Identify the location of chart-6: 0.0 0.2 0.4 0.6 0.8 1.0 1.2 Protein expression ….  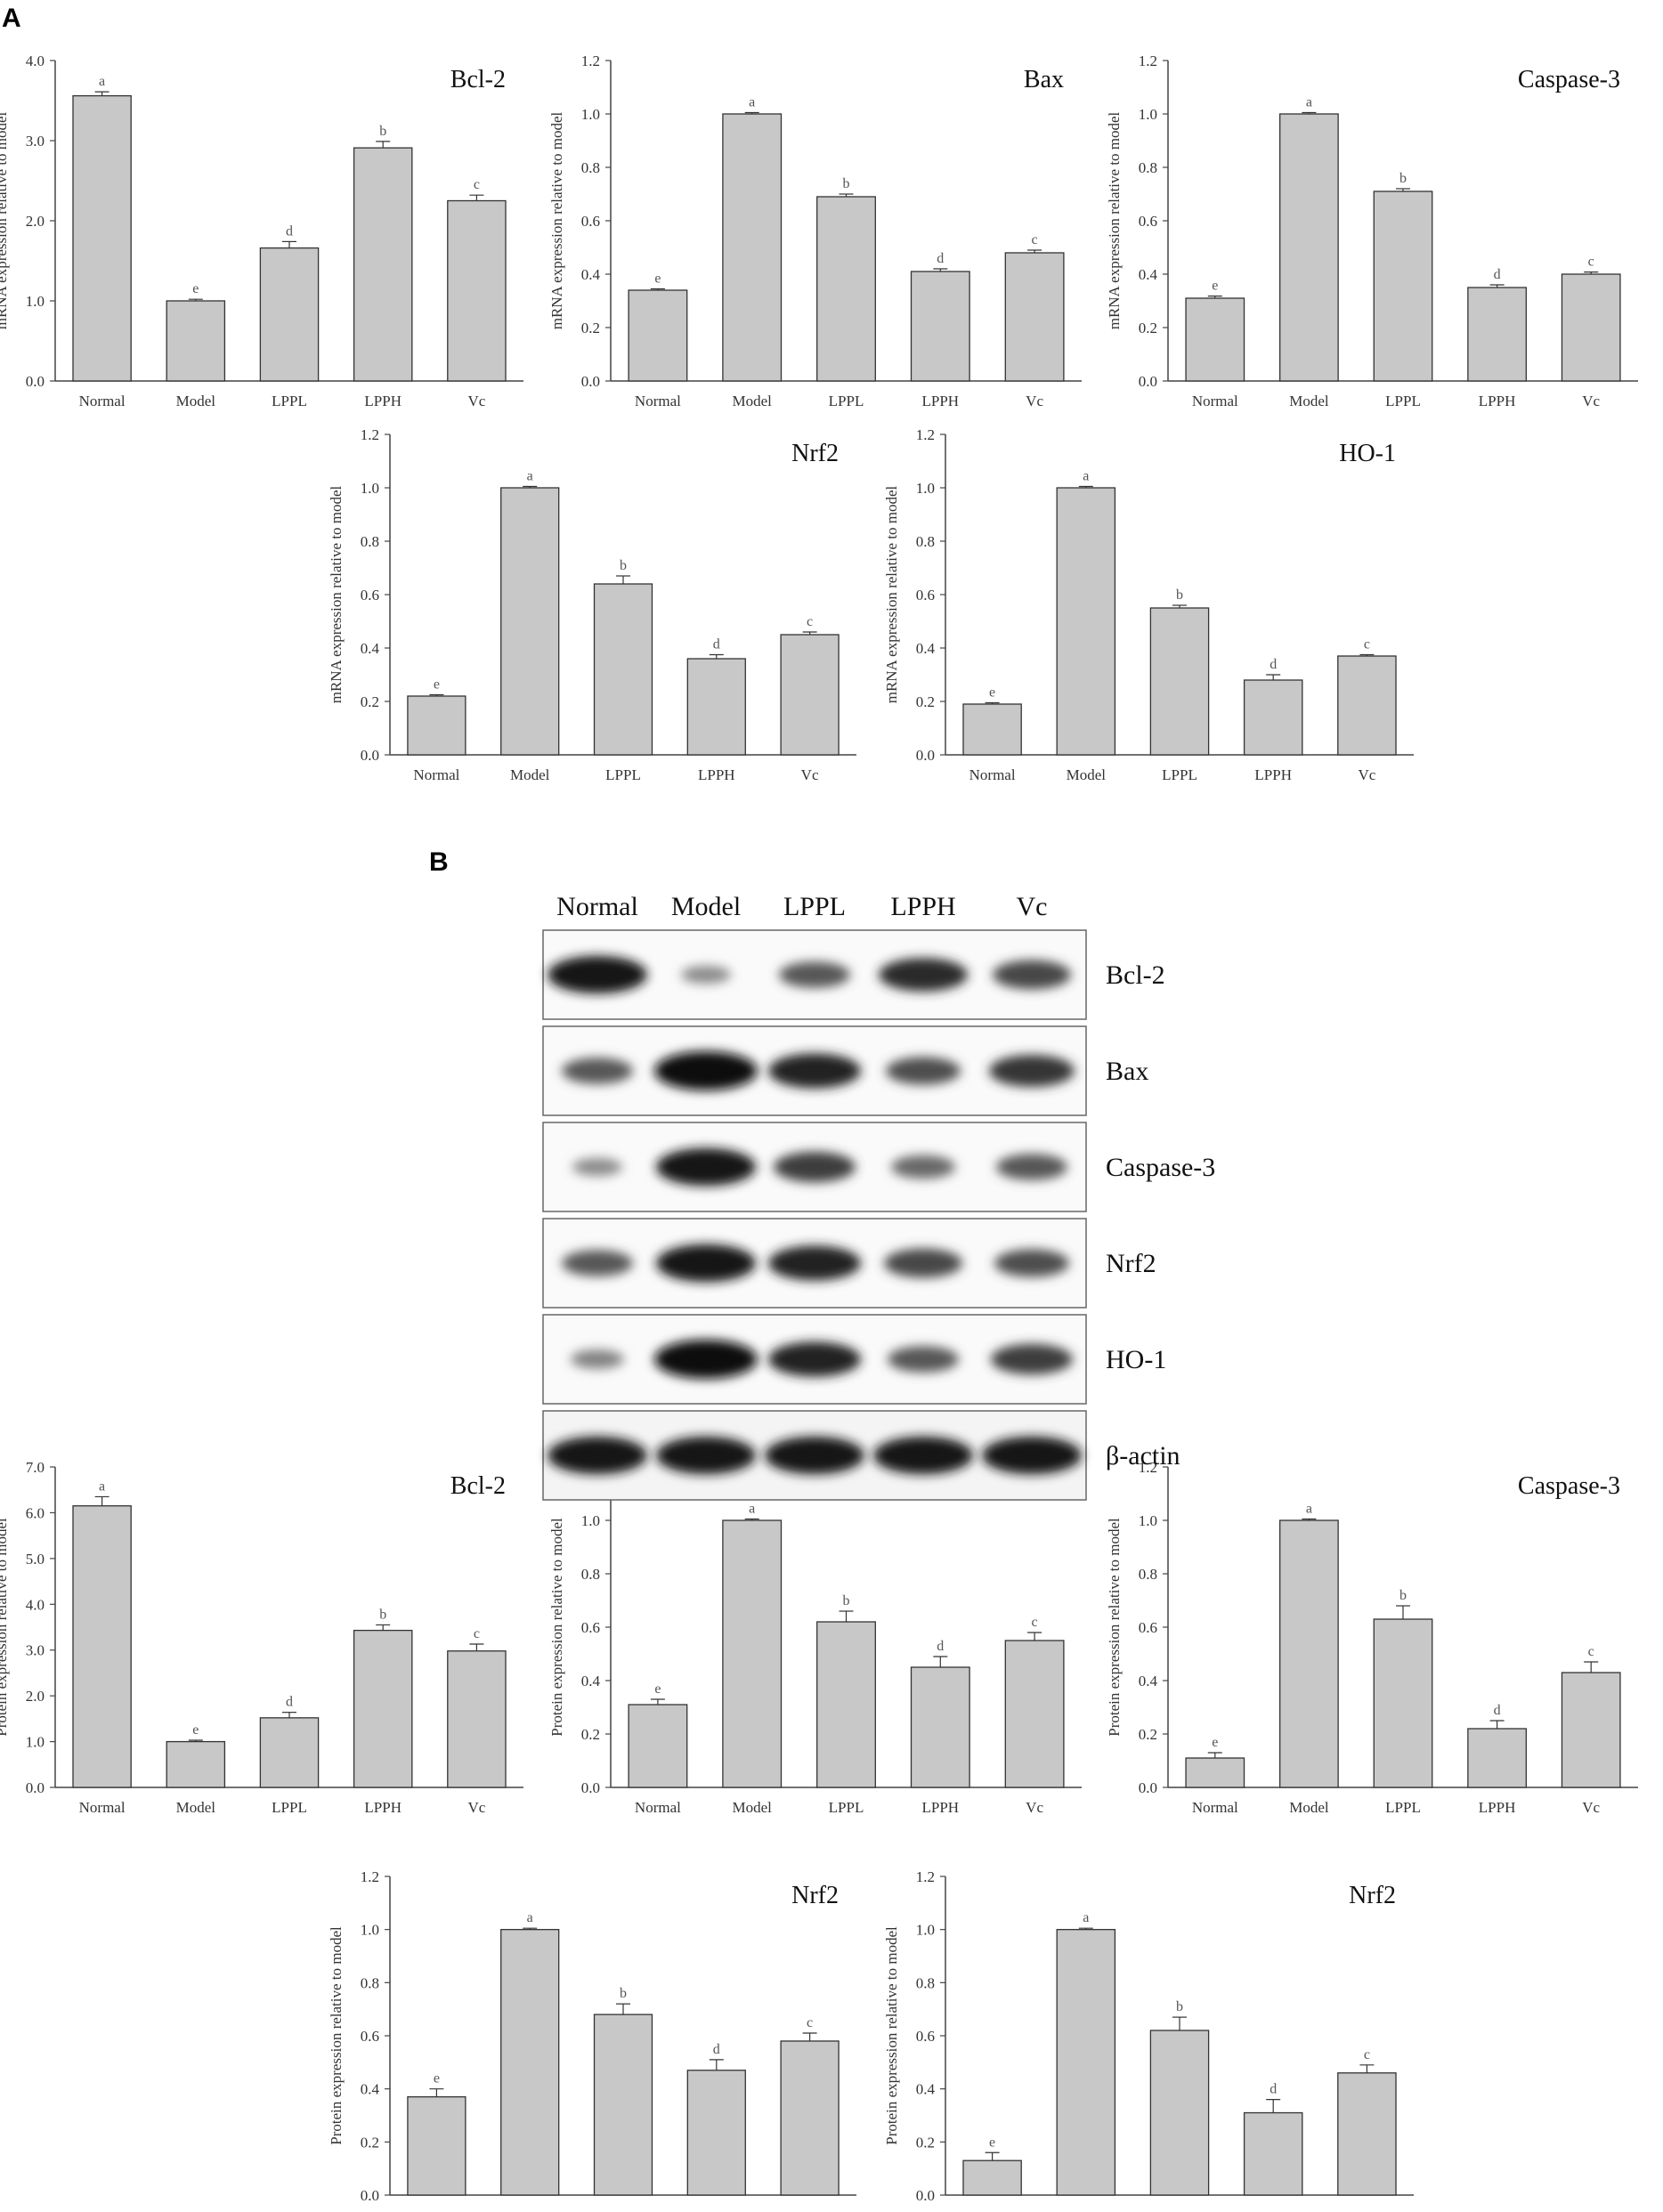
(815, 1637).